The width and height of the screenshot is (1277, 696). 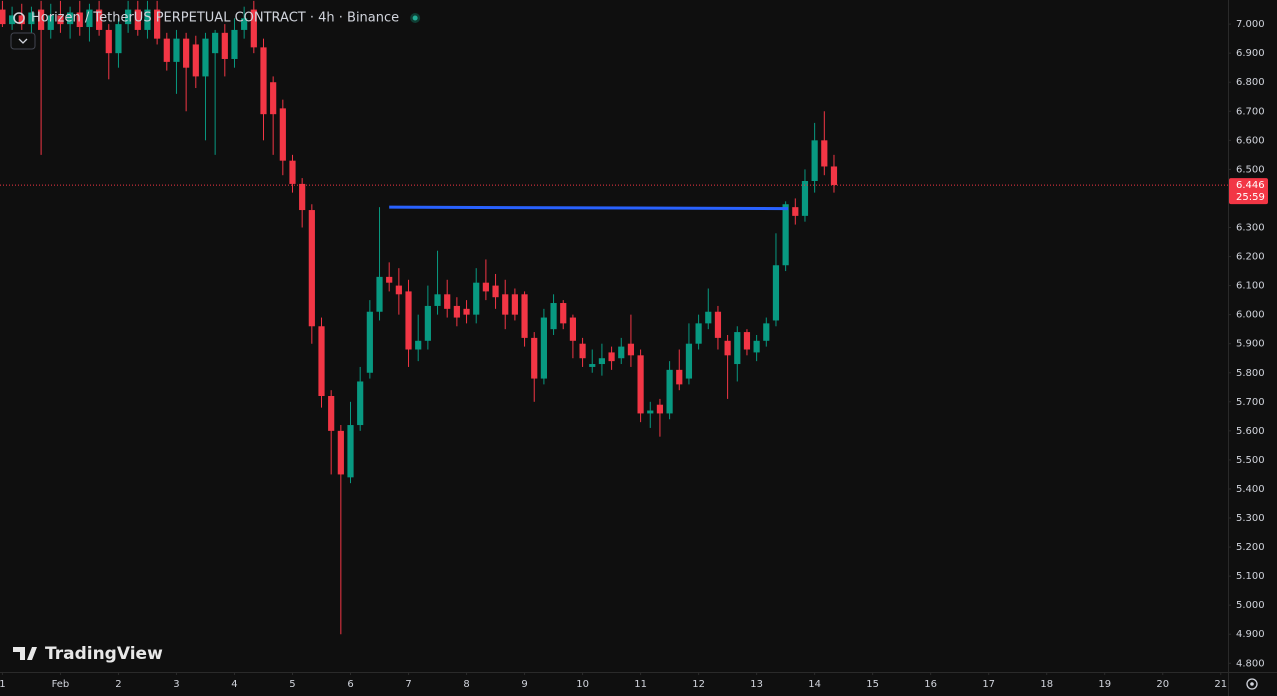 What do you see at coordinates (292, 684) in the screenshot?
I see `x-tick-label: 5` at bounding box center [292, 684].